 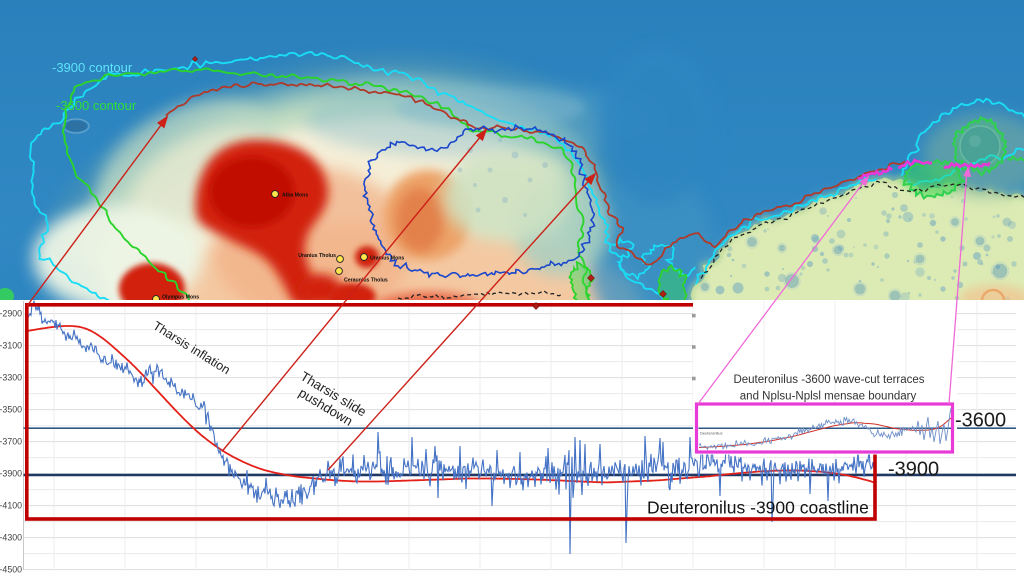 I want to click on svg-text: -3600 contour, so click(x=96, y=105).